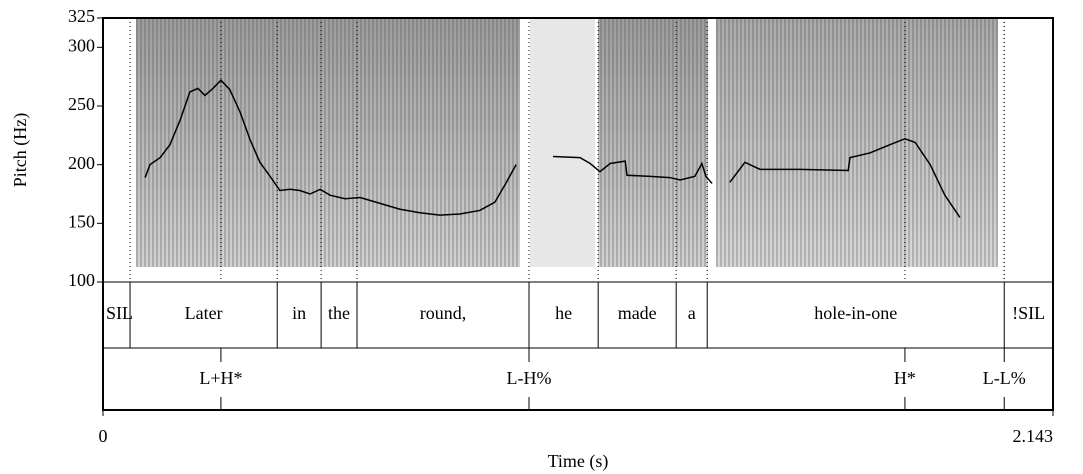 Image resolution: width=1083 pixels, height=474 pixels. I want to click on word-label: made, so click(637, 313).